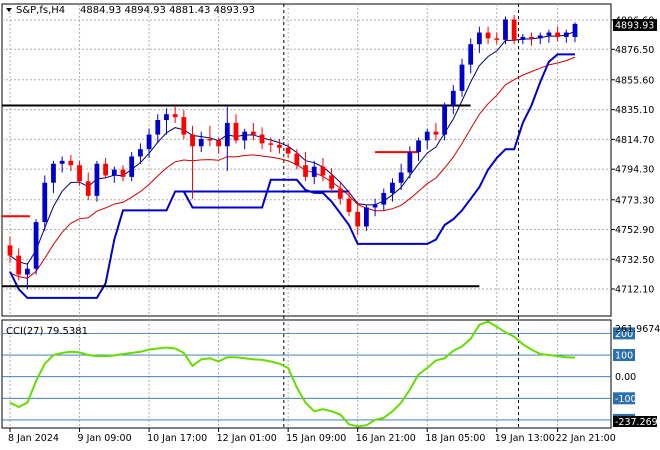 The width and height of the screenshot is (660, 450). I want to click on price-tick-label: 4732.50, so click(634, 260).